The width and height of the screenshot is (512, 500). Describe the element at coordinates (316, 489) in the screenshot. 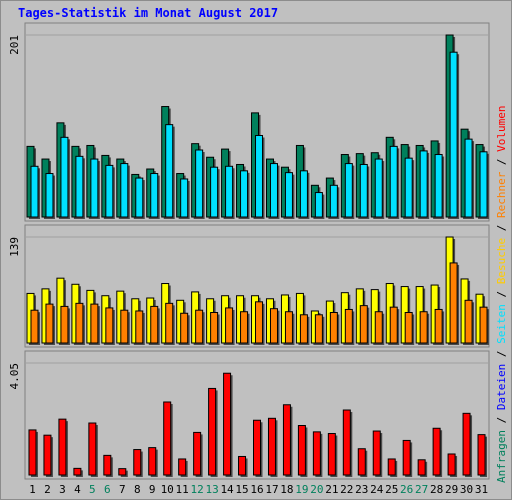

I see `x-tick-label-day-20: 20` at that location.